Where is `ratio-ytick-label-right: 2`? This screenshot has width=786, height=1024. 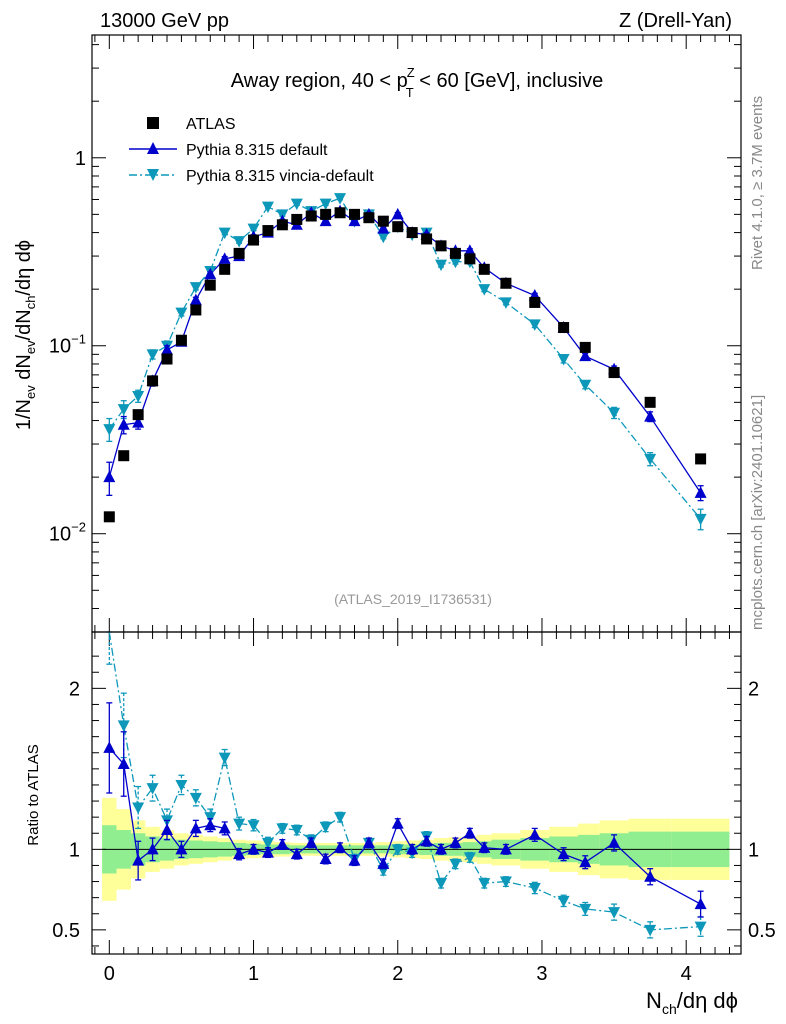 ratio-ytick-label-right: 2 is located at coordinates (753, 689).